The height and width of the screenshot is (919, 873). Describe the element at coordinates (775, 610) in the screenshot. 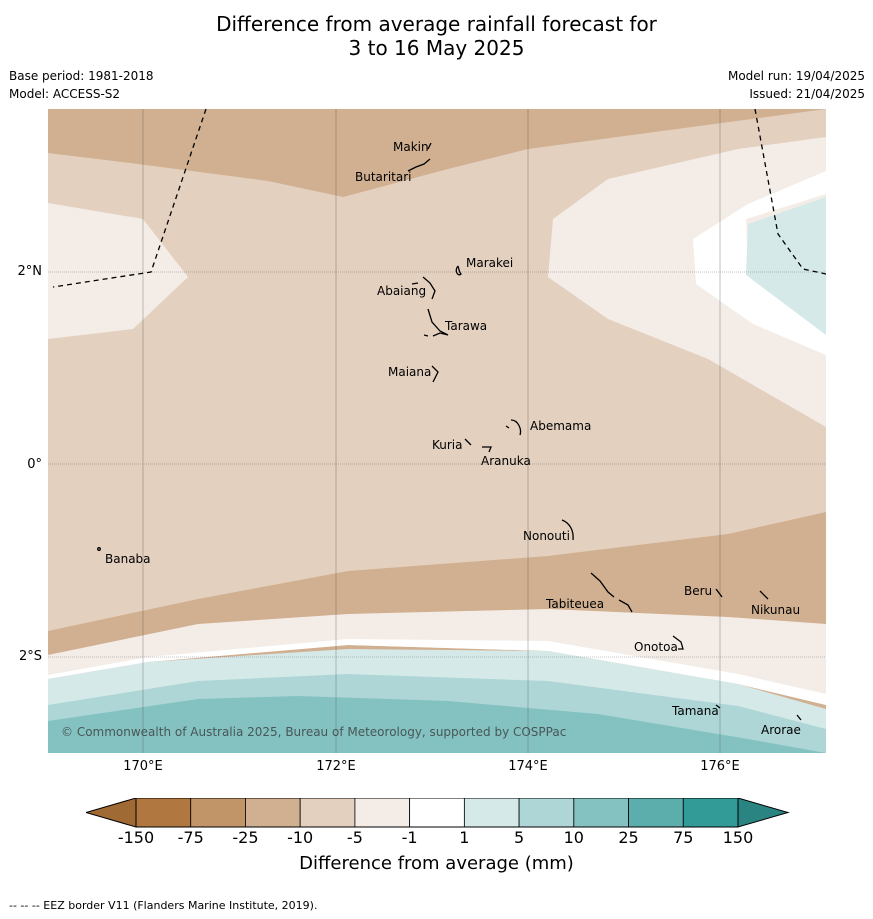

I see `label-nikunau: Nikunau` at that location.